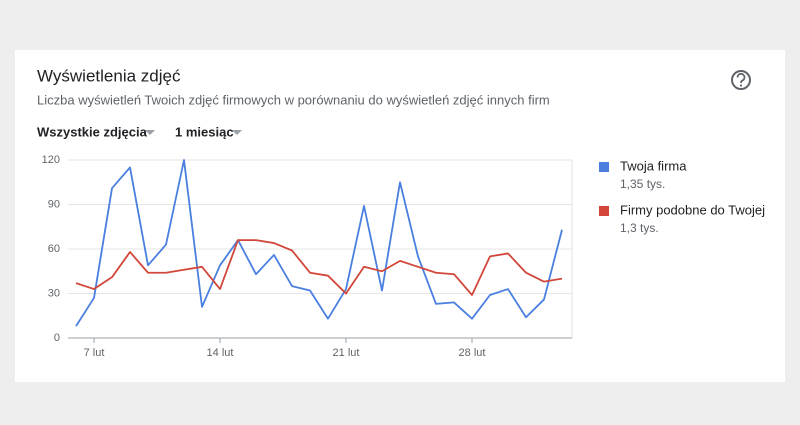 Image resolution: width=800 pixels, height=425 pixels. What do you see at coordinates (54, 204) in the screenshot?
I see `y-tick-label: 90` at bounding box center [54, 204].